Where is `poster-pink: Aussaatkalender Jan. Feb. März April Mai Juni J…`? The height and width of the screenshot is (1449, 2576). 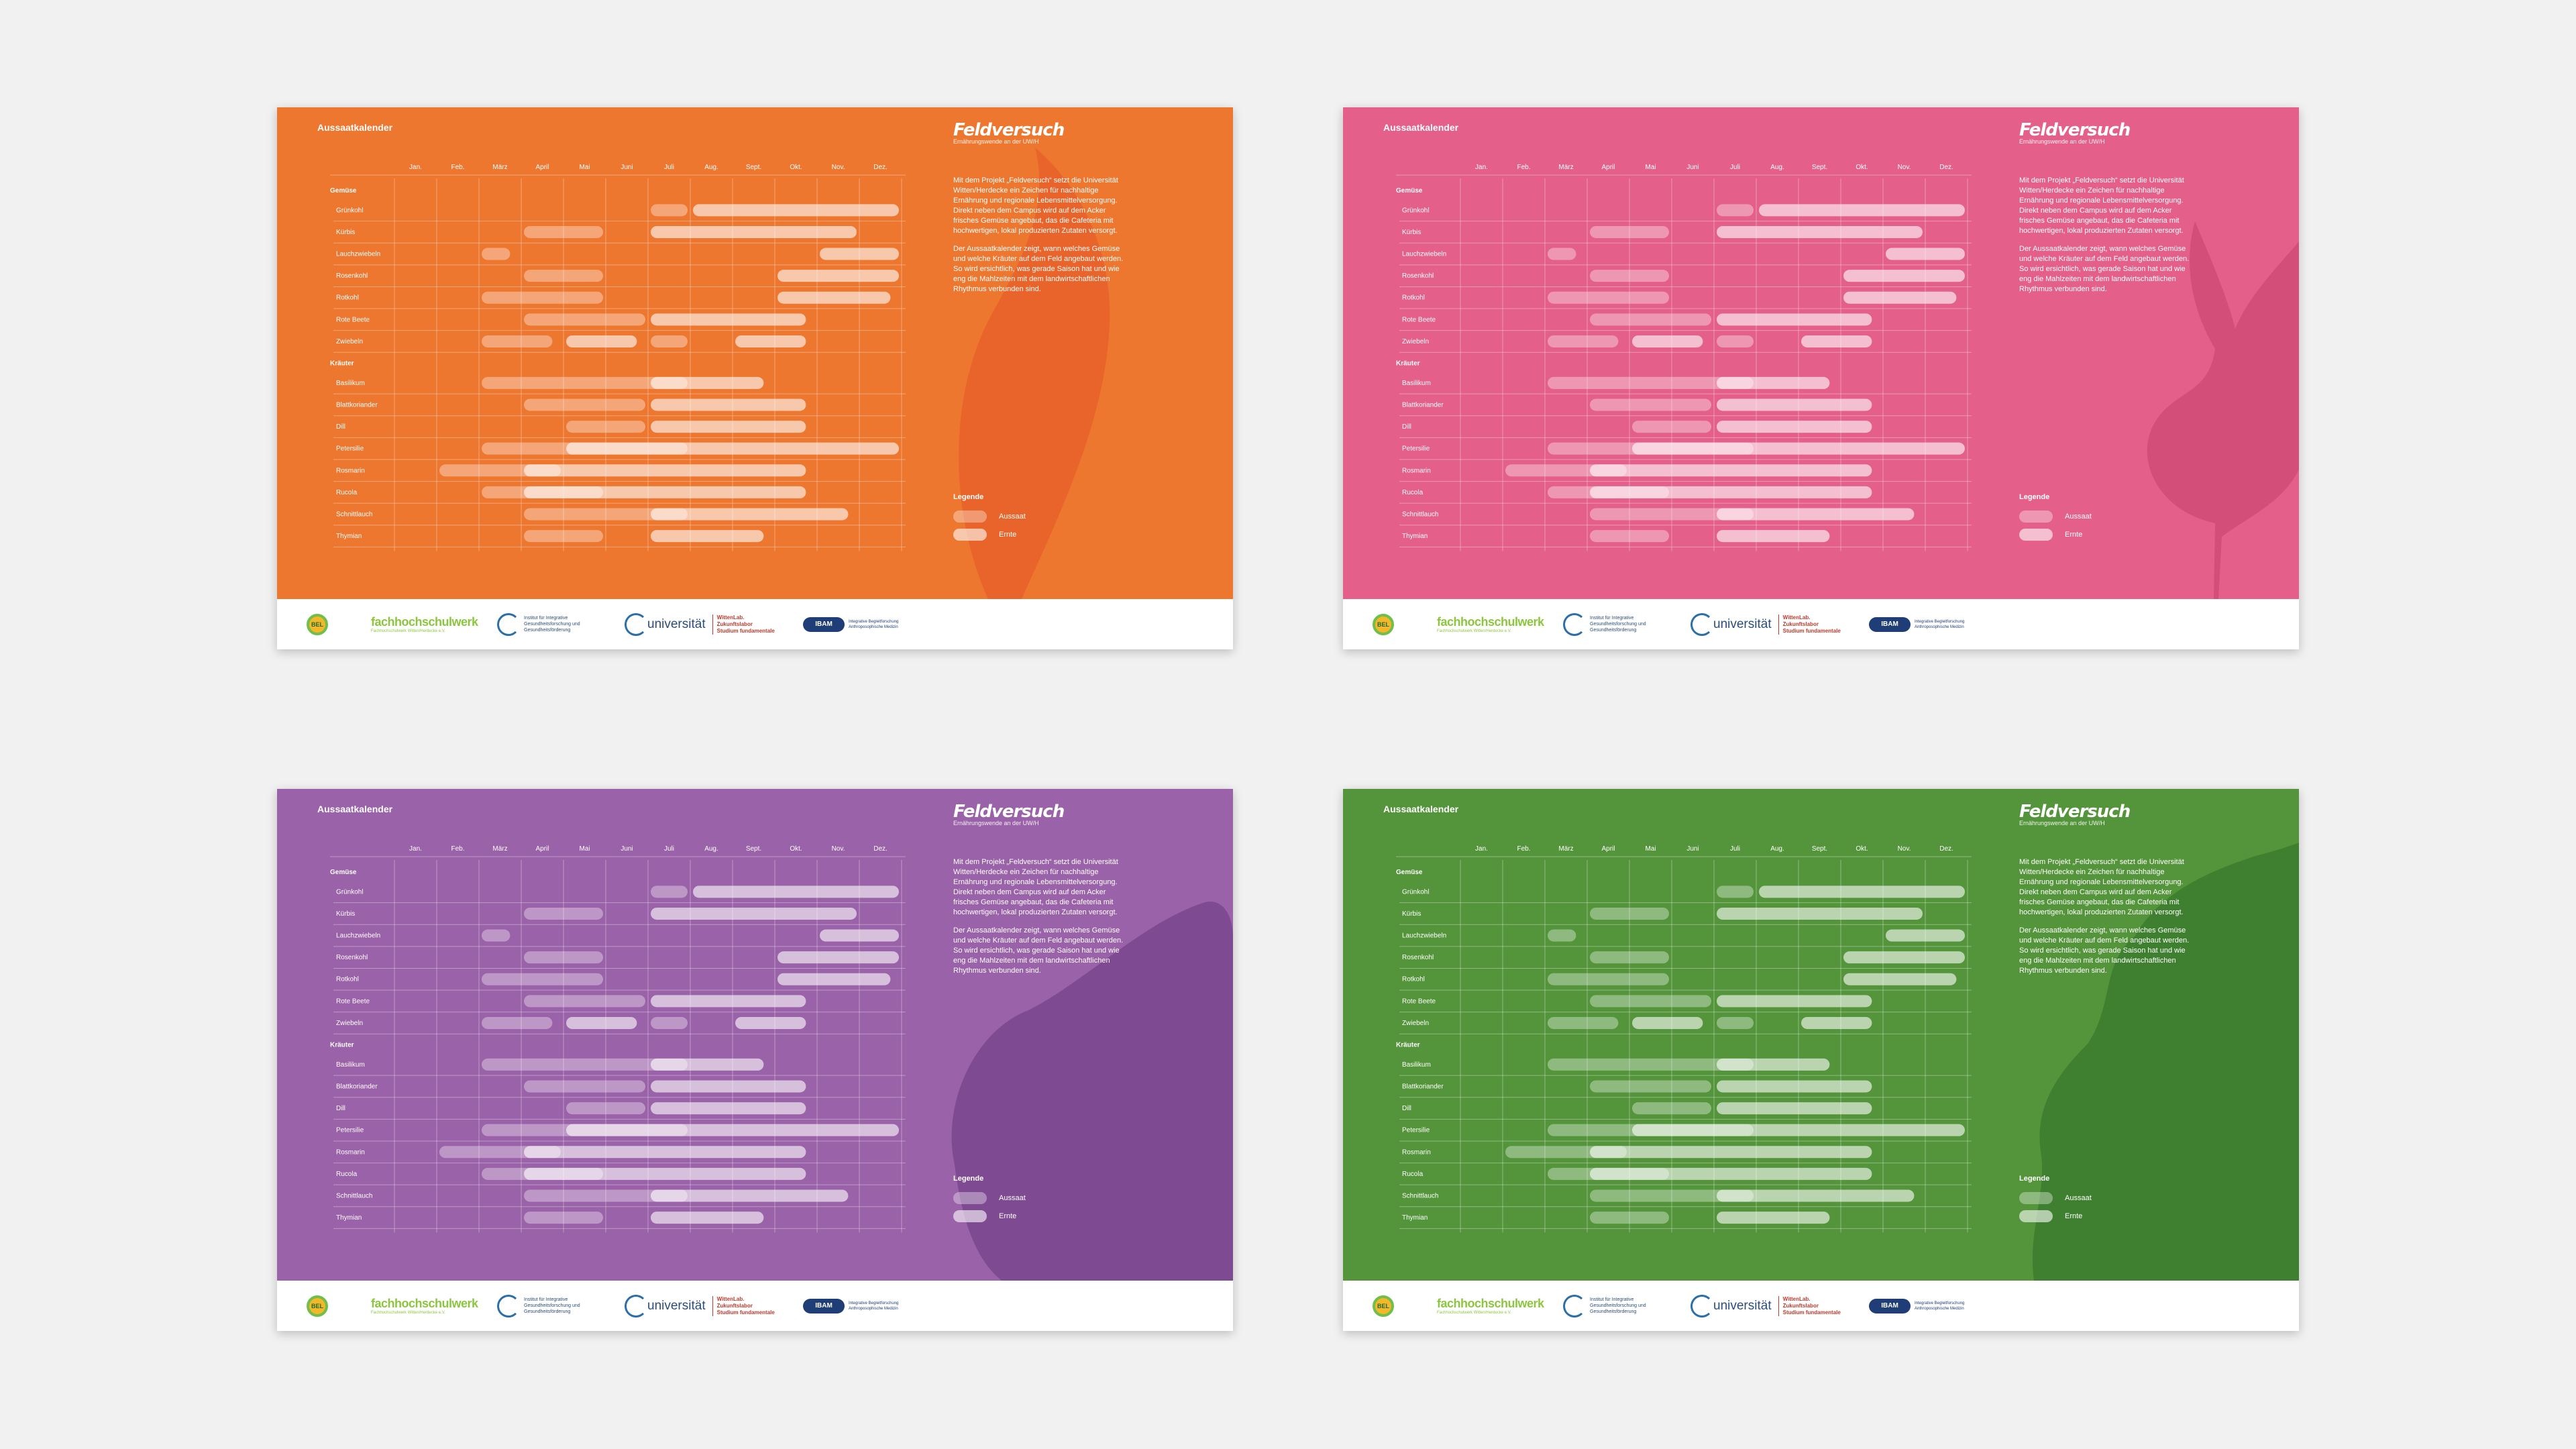 poster-pink: Aussaatkalender Jan. Feb. März April Mai Juni J… is located at coordinates (1821, 378).